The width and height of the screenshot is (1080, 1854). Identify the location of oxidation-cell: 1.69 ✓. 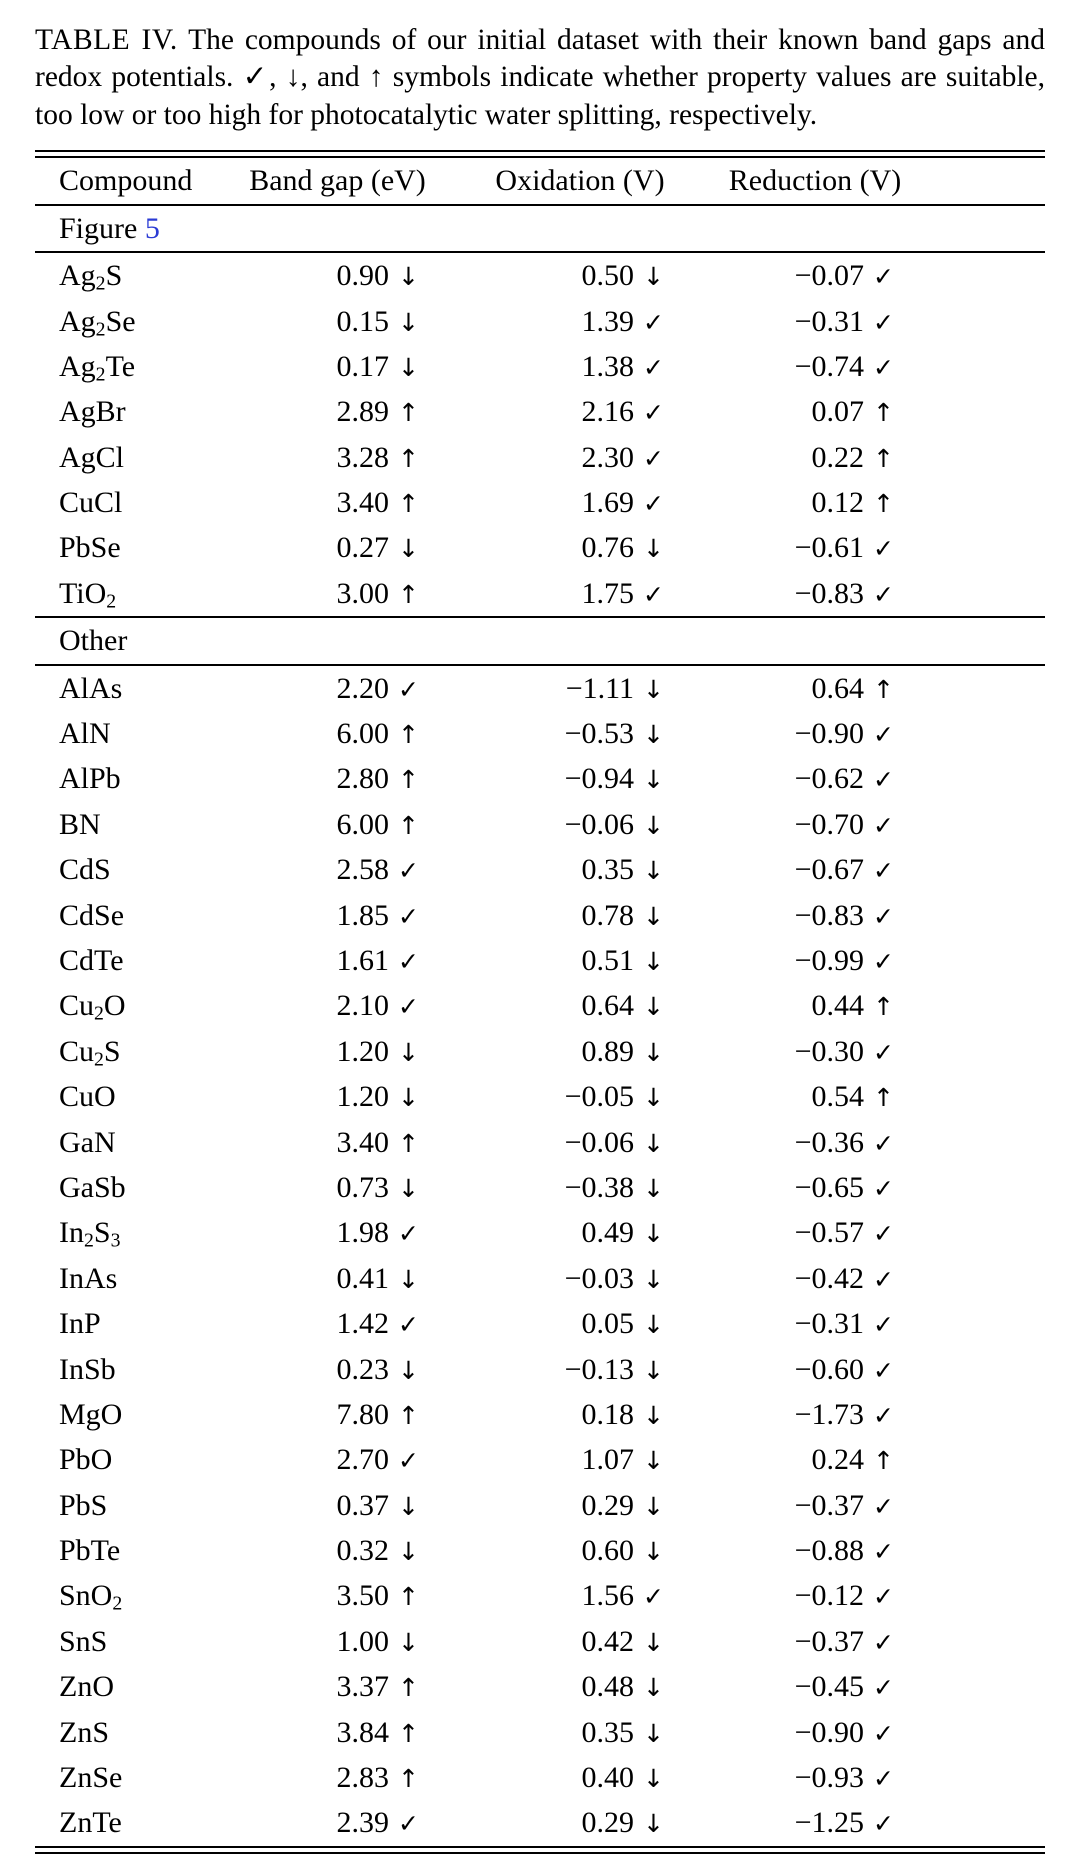
(605, 502).